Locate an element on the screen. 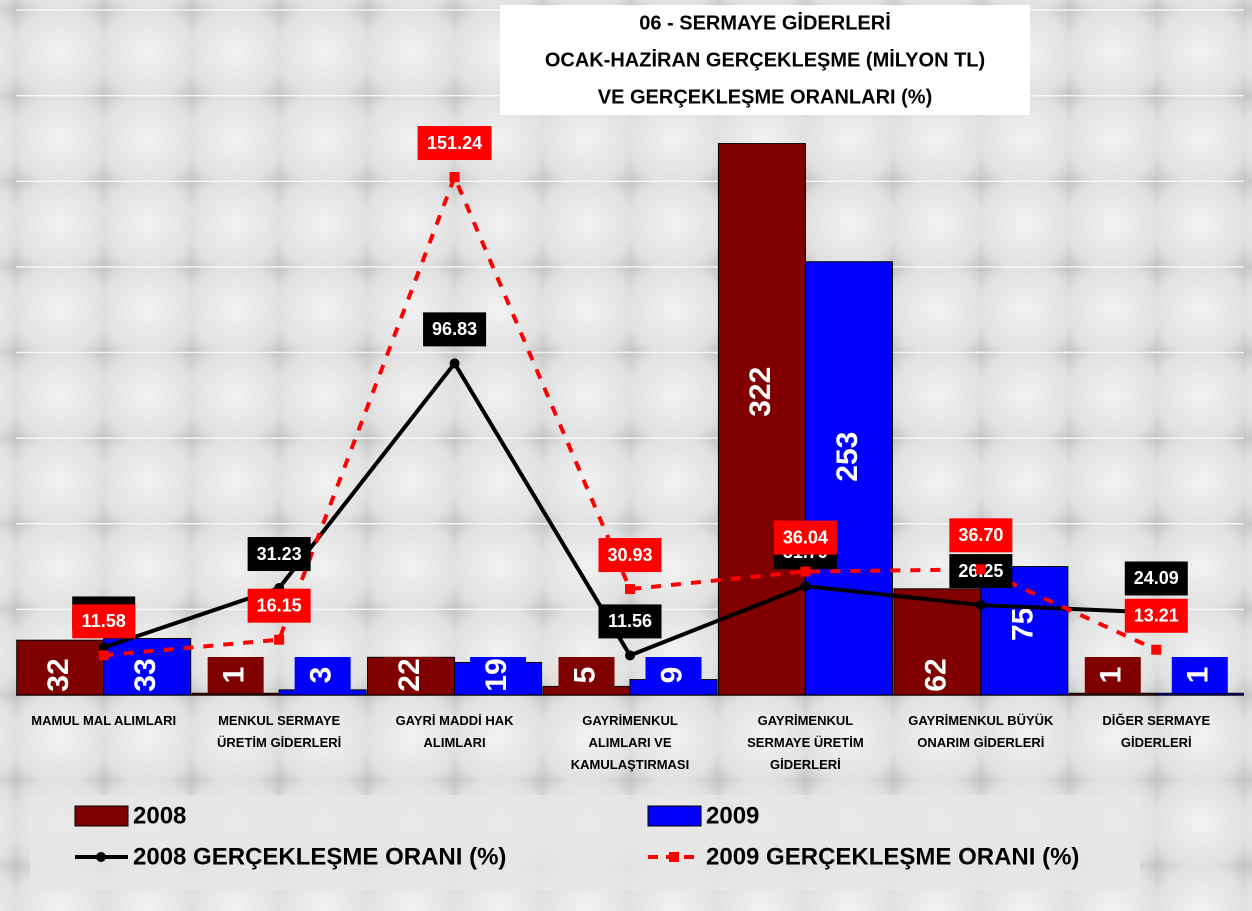 This screenshot has height=911, width=1252. chart-title: 06 - SERMAYE GİDERLERİ is located at coordinates (765, 22).